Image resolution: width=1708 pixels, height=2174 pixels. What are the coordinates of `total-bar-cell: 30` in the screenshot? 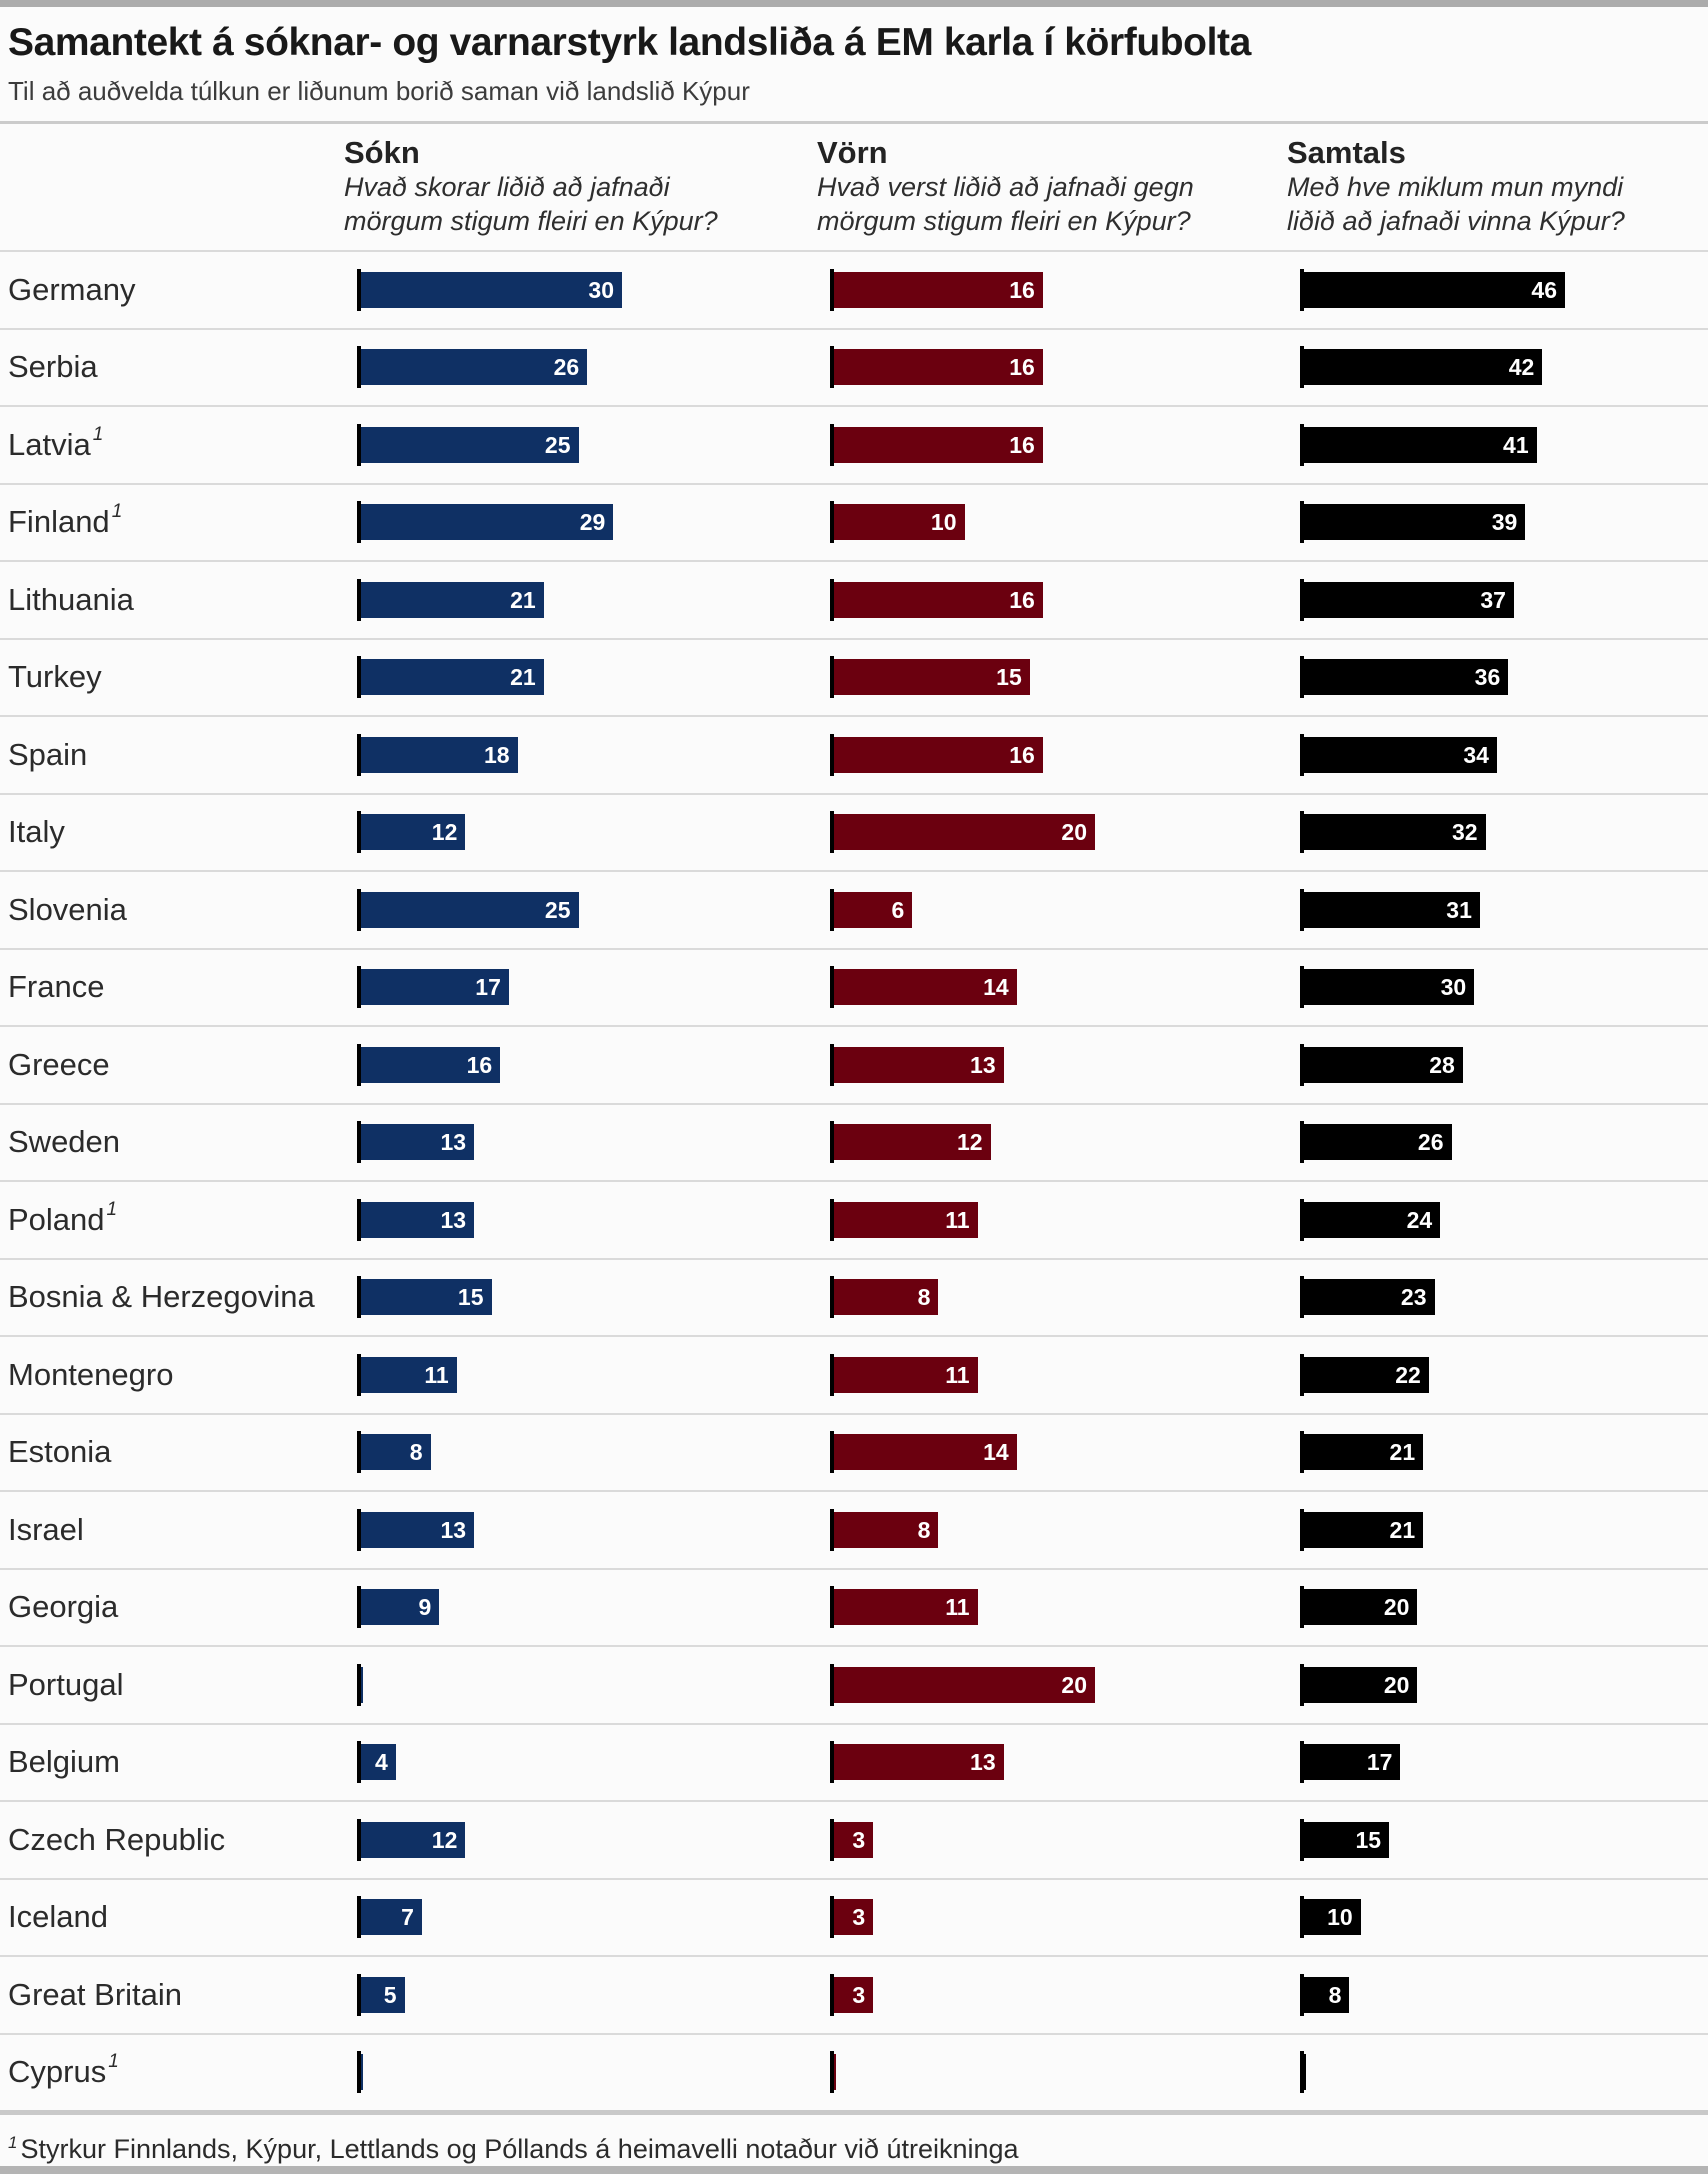 It's located at (1497, 988).